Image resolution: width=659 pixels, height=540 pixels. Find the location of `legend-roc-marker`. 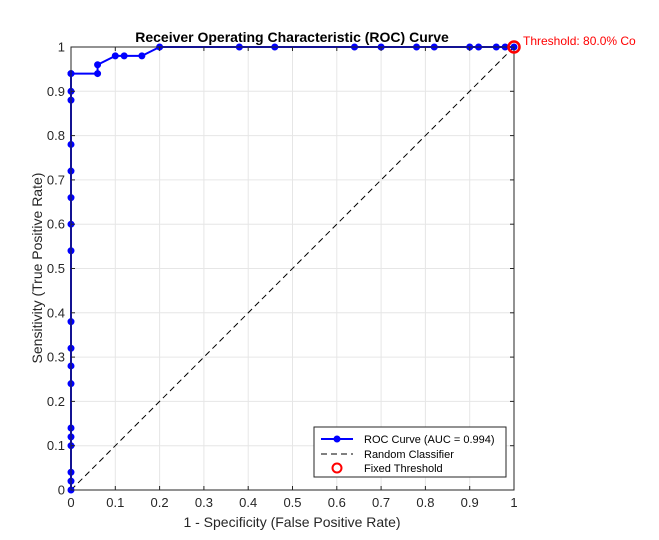

legend-roc-marker is located at coordinates (337, 439).